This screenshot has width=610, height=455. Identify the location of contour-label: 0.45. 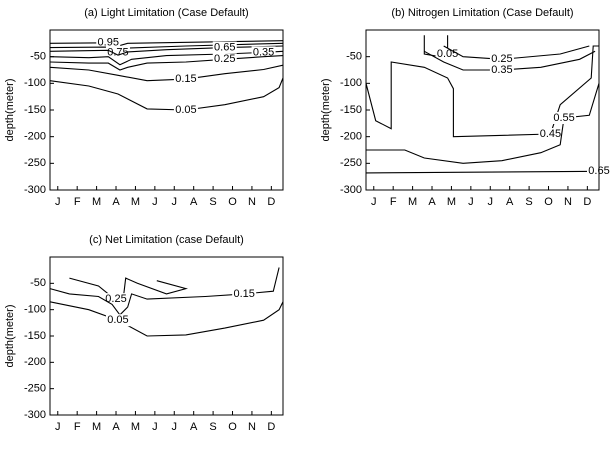
(550, 134).